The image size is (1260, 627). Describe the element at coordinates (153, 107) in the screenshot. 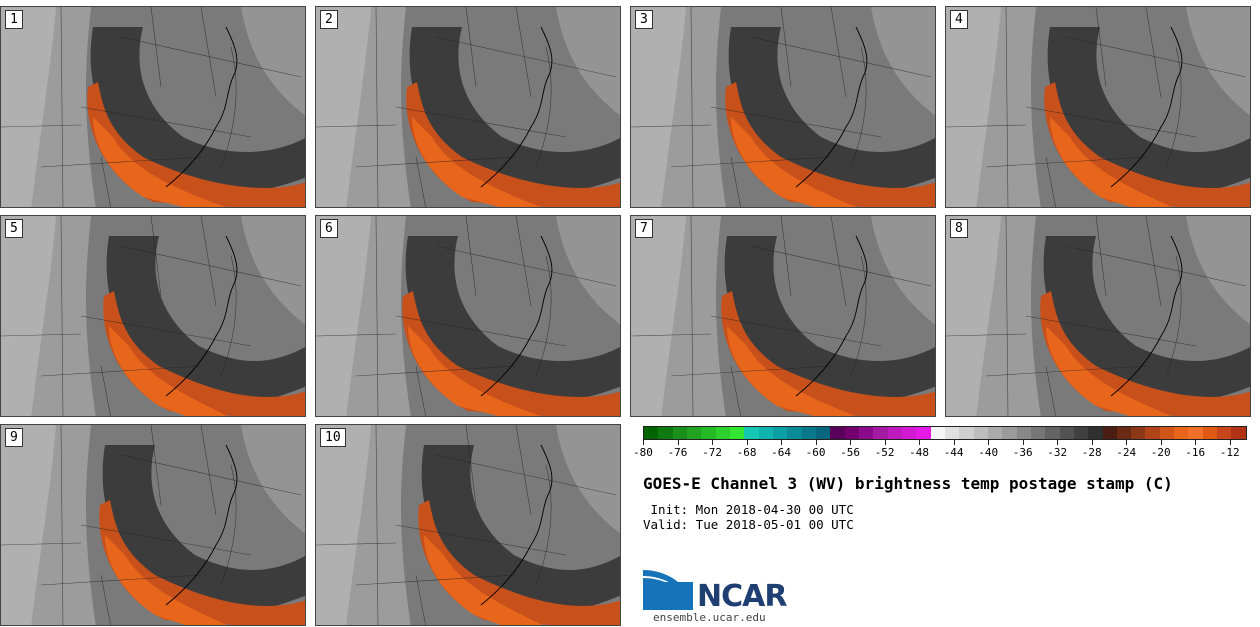

I see `ensemble-member-panel-1: 1` at that location.